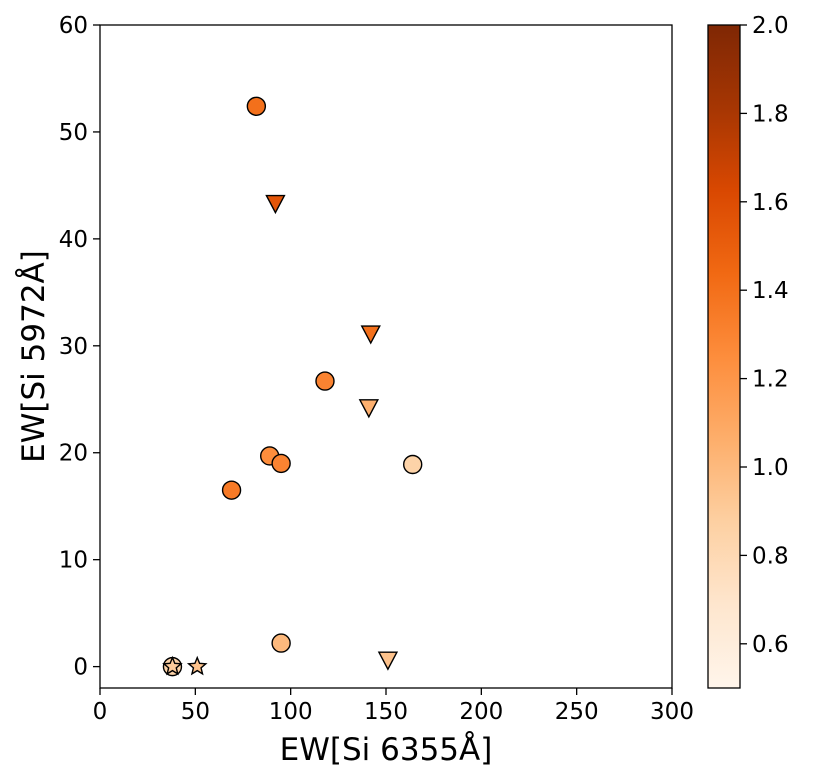 This screenshot has height=782, width=830. I want to click on x-tick-label: 100, so click(291, 712).